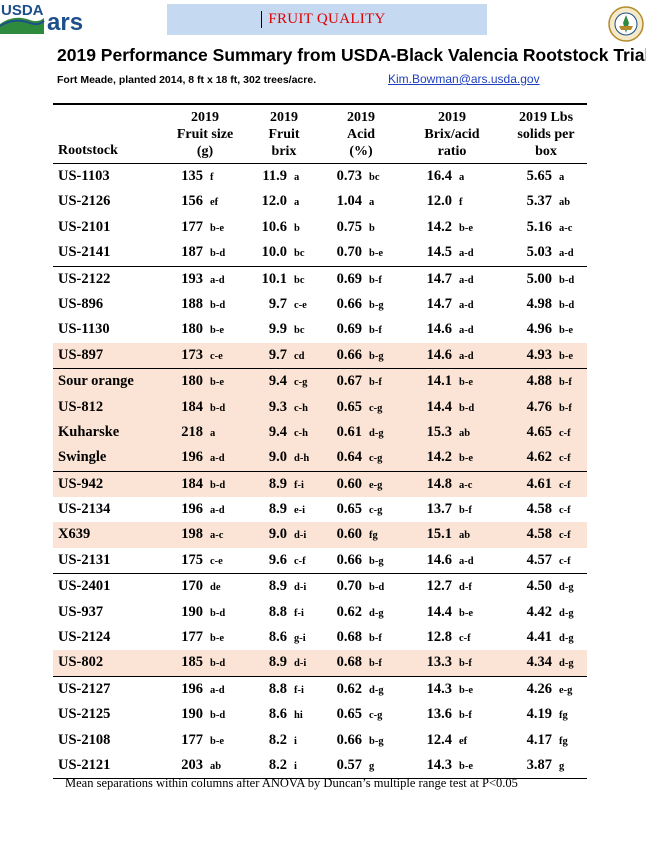  Describe the element at coordinates (546, 117) in the screenshot. I see `header-line: 2019 Lbs` at that location.